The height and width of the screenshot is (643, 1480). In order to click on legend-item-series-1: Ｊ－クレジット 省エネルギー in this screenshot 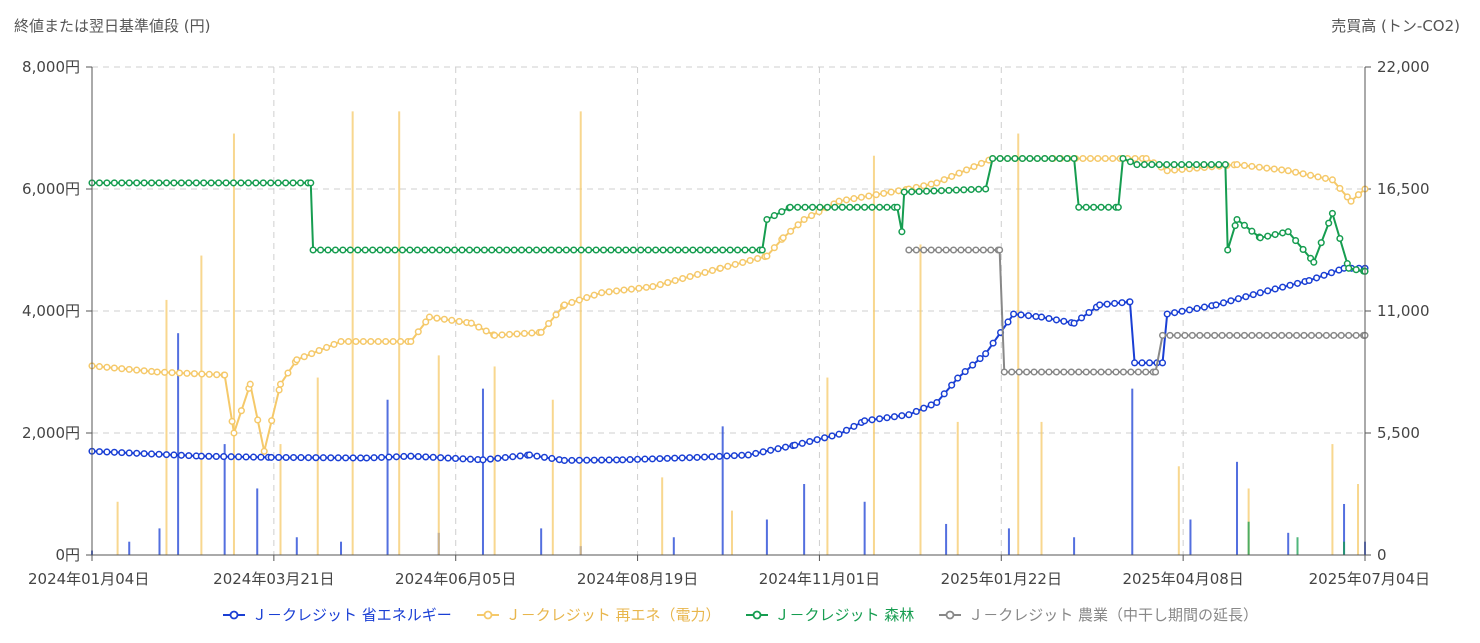, I will do `click(337, 614)`.